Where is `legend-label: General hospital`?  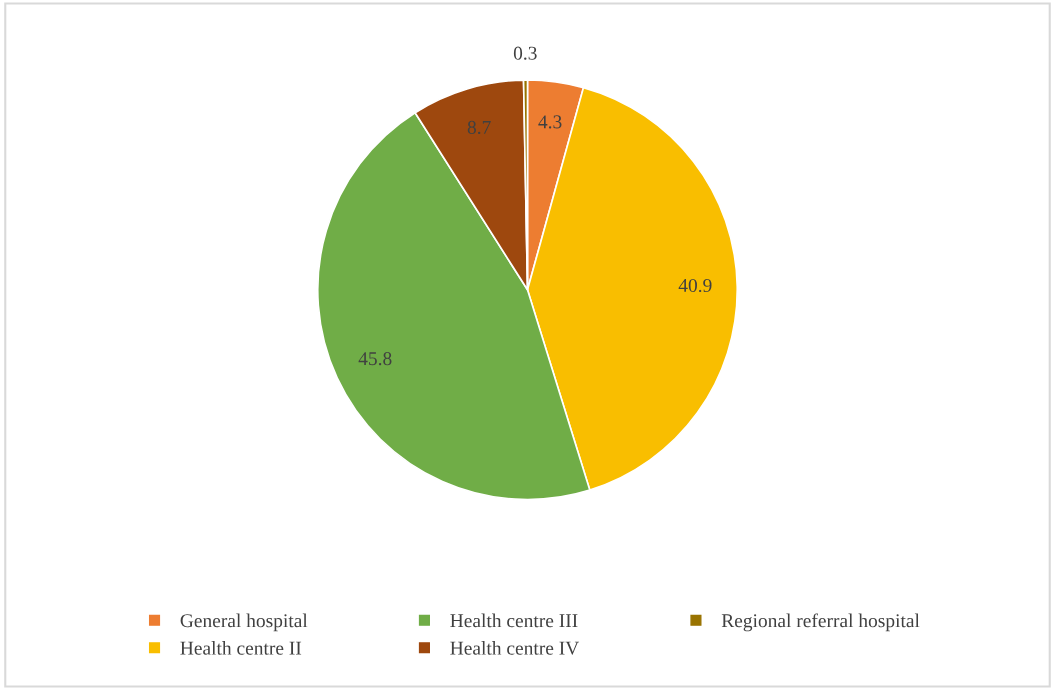 legend-label: General hospital is located at coordinates (244, 622).